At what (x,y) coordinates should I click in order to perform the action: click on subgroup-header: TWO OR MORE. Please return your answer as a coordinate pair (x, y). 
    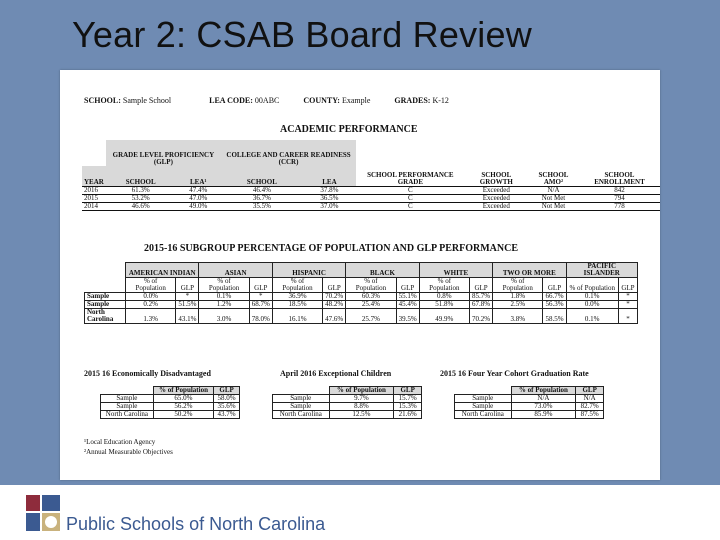
    Looking at the image, I should click on (529, 270).